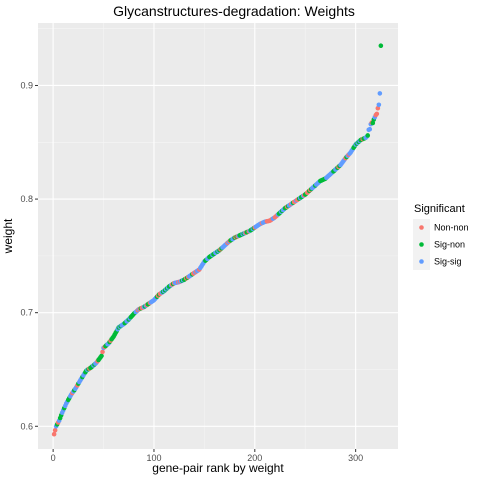 The height and width of the screenshot is (480, 480). What do you see at coordinates (441, 236) in the screenshot?
I see `legend: Significant Non-non Sig-non Sig-sig` at bounding box center [441, 236].